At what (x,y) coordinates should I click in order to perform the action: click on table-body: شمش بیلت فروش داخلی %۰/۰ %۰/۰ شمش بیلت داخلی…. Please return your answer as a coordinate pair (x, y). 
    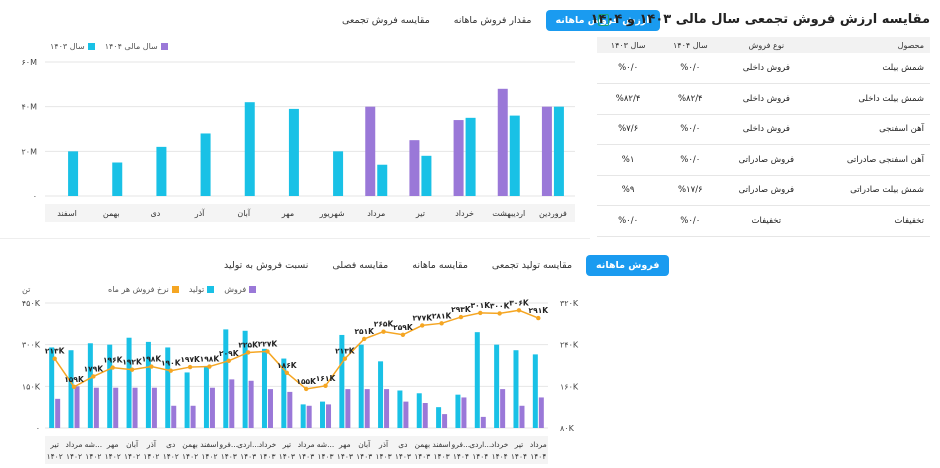
    Looking at the image, I should click on (763, 145).